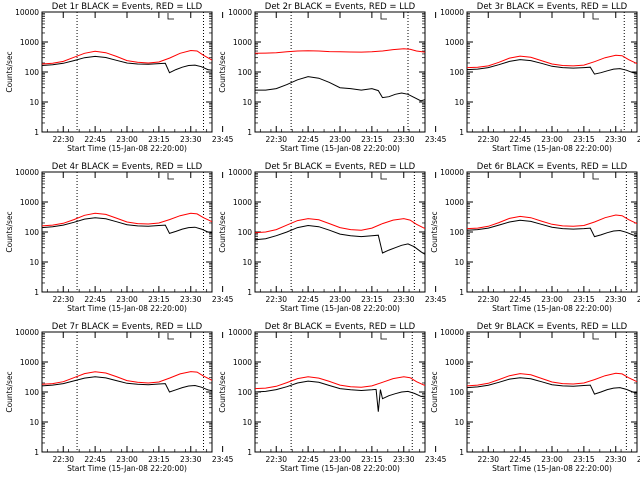 This screenshot has width=640, height=480. I want to click on panel-title: Det 5r BLACK = Events, RED = LLD, so click(340, 167).